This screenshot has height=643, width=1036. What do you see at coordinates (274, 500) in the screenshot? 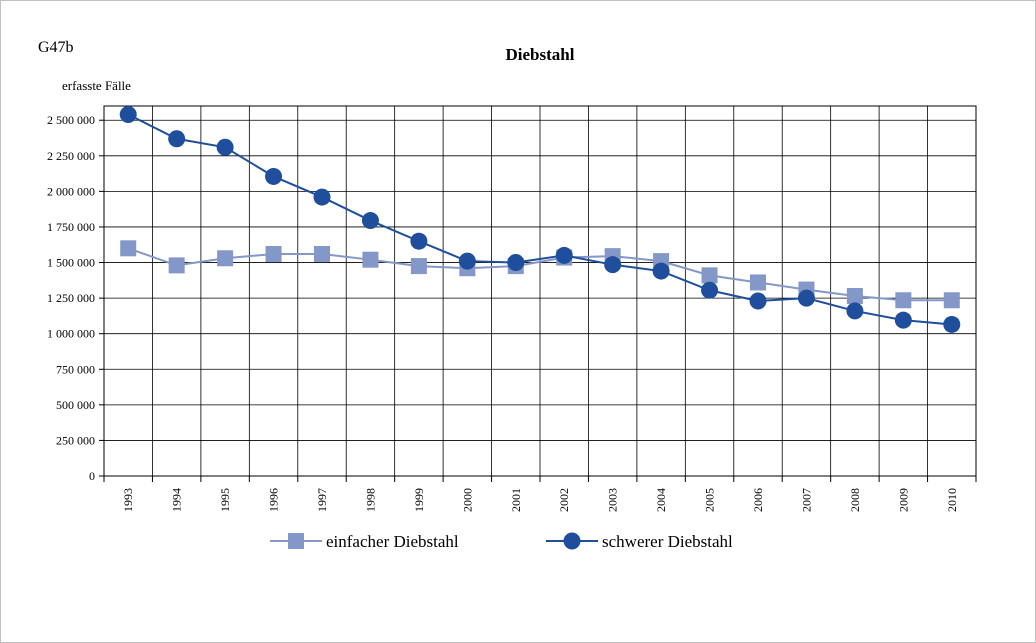
I see `x-tick-label: 1996` at bounding box center [274, 500].